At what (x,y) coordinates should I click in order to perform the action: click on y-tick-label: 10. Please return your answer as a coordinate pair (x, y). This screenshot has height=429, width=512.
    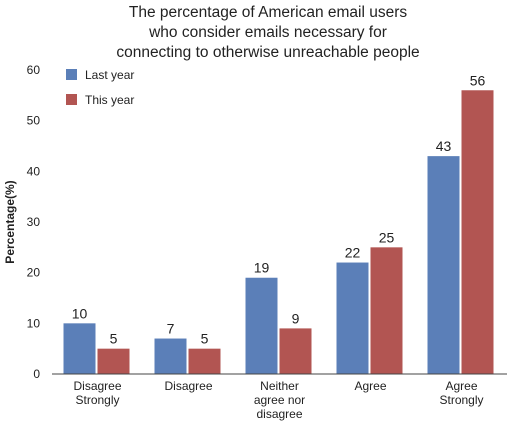
    Looking at the image, I should click on (34, 323).